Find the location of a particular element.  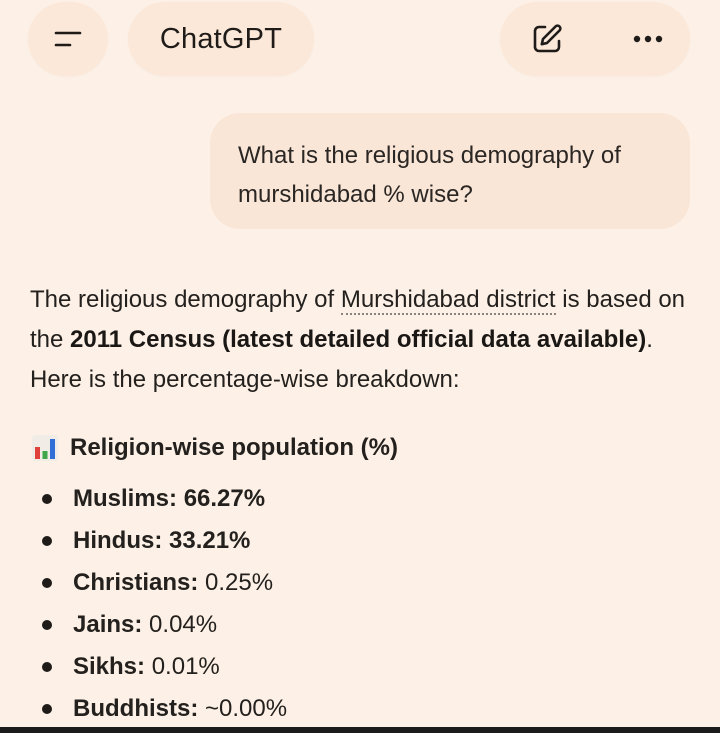

new-chat-edit-icon is located at coordinates (547, 38).